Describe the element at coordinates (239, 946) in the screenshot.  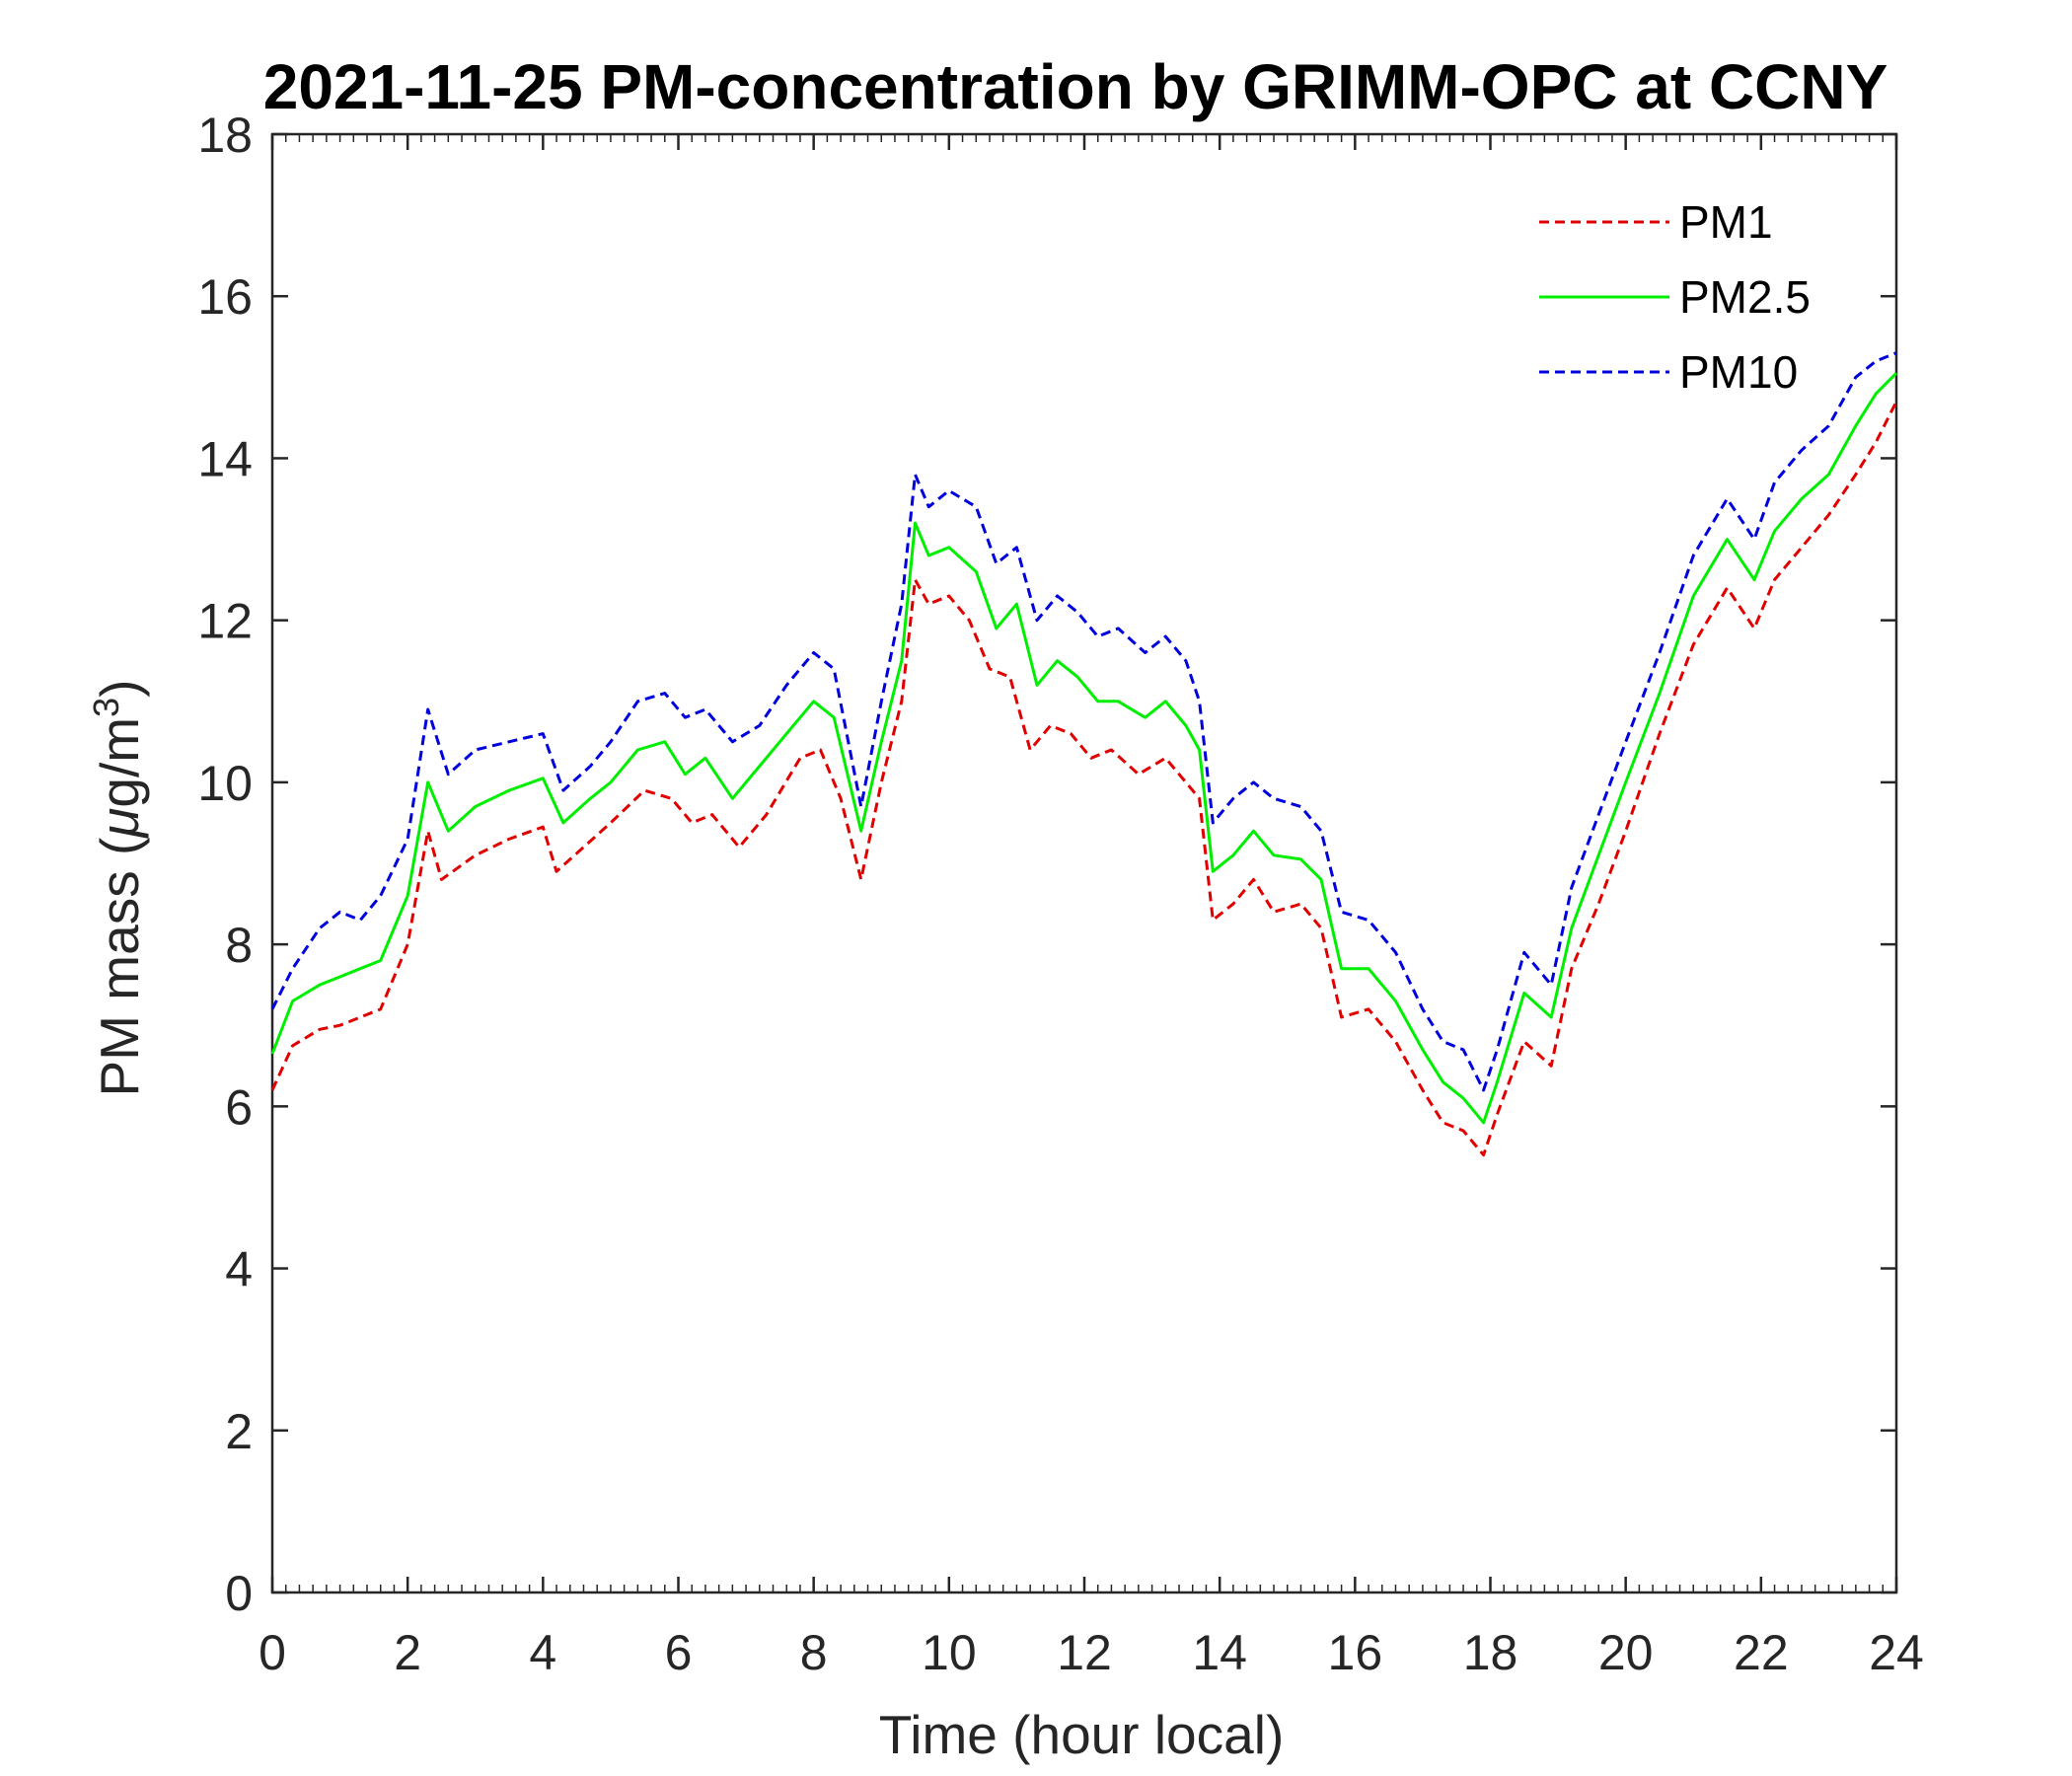
I see `y-tick-label: 8` at that location.